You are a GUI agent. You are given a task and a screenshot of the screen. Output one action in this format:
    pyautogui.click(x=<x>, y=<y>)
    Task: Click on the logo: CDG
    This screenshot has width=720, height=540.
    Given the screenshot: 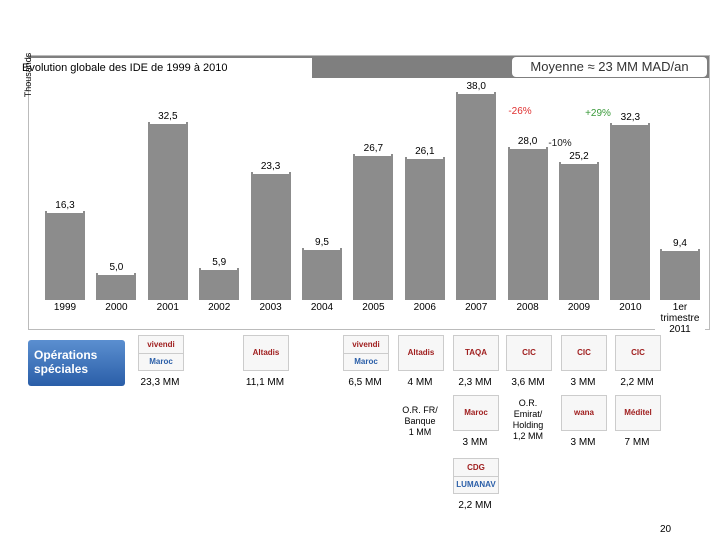 What is the action you would take?
    pyautogui.click(x=476, y=468)
    